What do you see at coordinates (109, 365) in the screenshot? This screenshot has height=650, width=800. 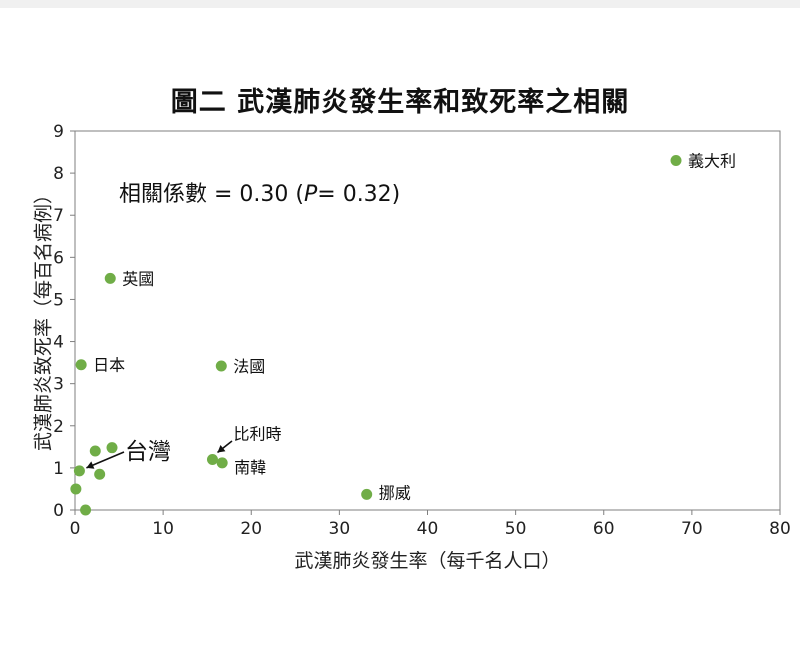 I see `point-label: 日本` at bounding box center [109, 365].